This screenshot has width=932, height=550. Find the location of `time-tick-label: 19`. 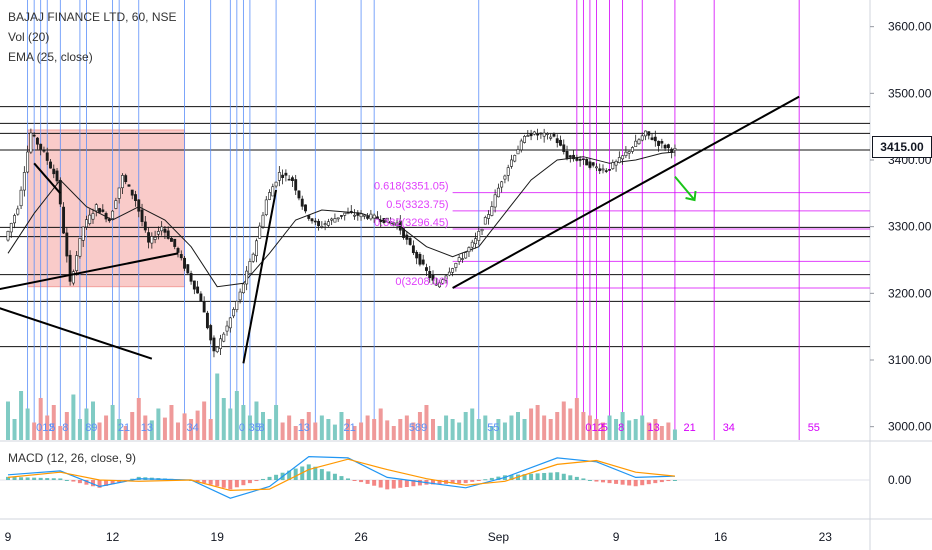

time-tick-label: 19 is located at coordinates (218, 537).